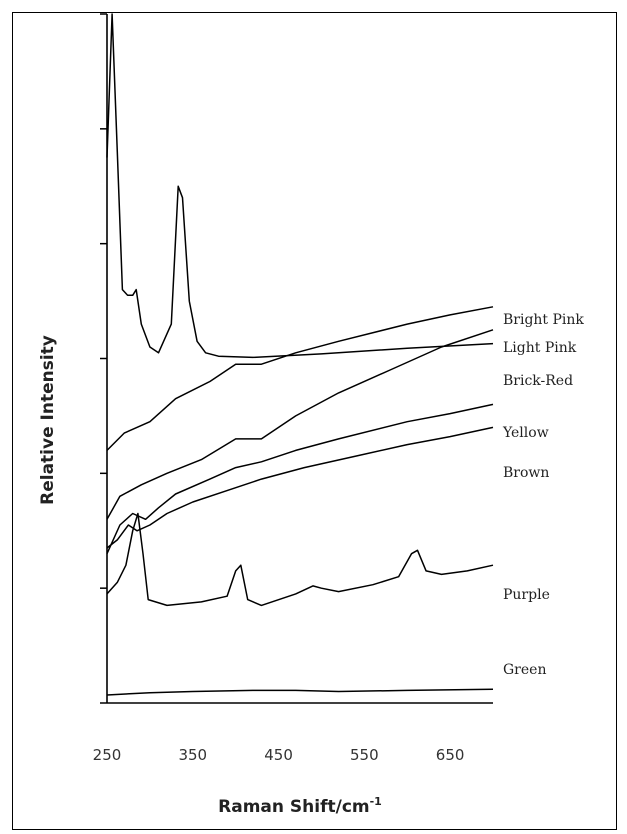  I want to click on x-tick-label: 350, so click(192, 755).